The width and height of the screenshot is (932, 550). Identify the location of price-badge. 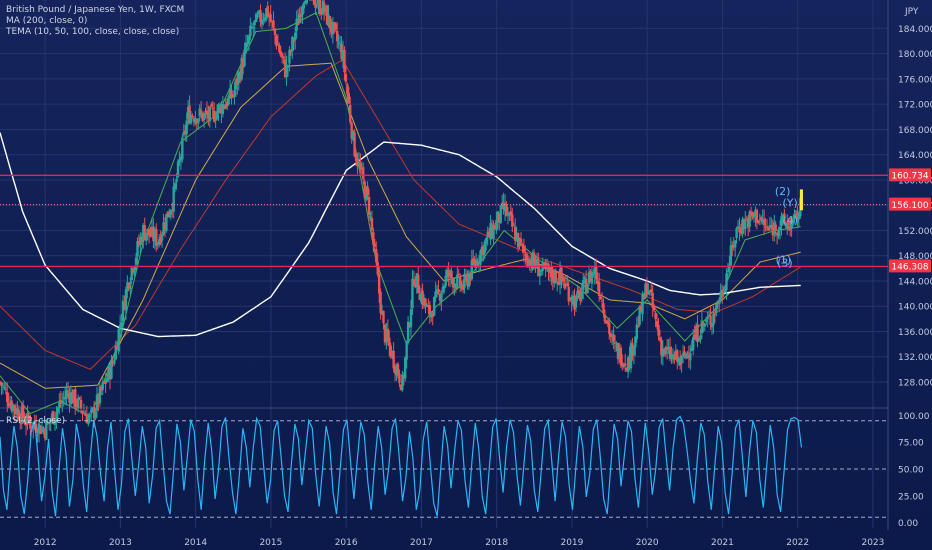
(910, 266).